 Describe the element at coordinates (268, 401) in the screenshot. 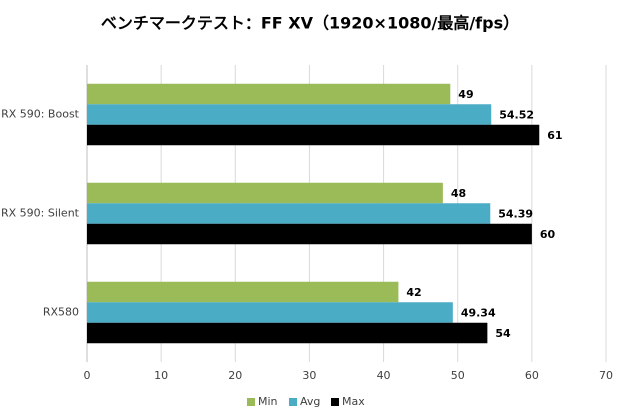

I see `legend-label: Min` at that location.